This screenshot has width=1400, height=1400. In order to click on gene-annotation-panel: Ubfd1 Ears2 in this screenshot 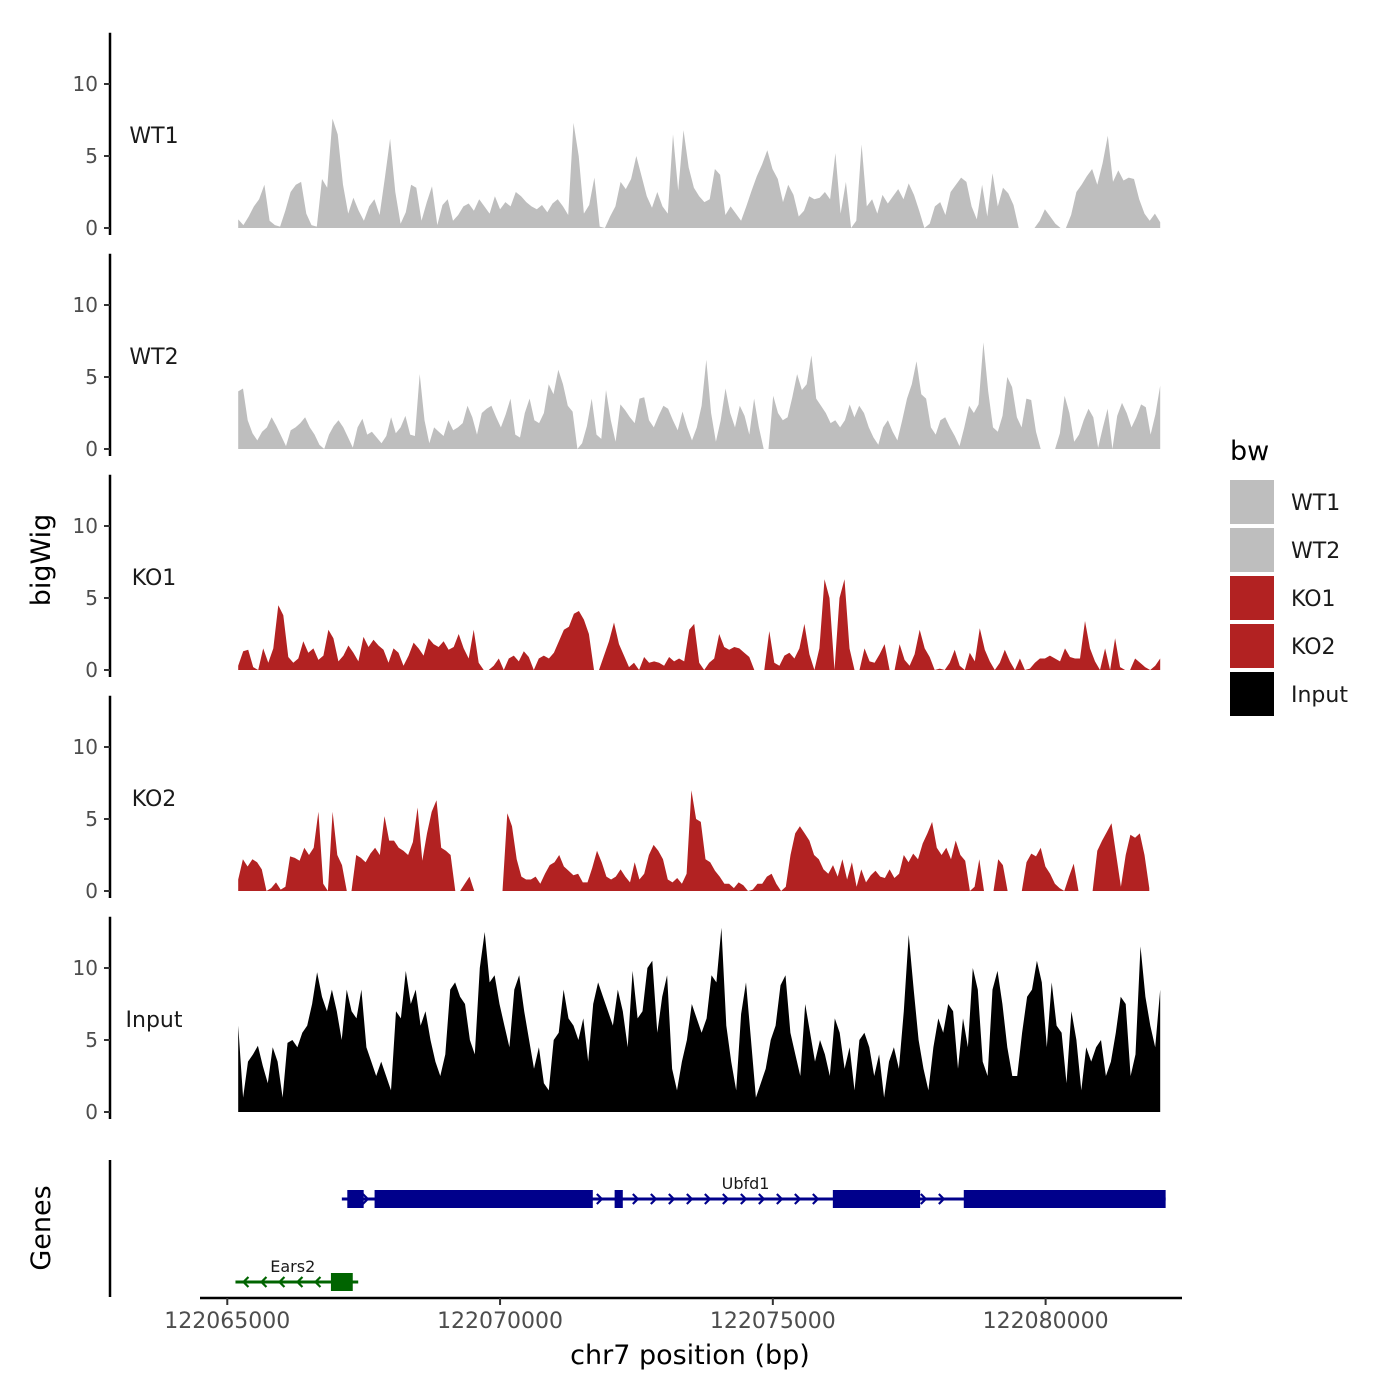, I will do `click(637, 1228)`.